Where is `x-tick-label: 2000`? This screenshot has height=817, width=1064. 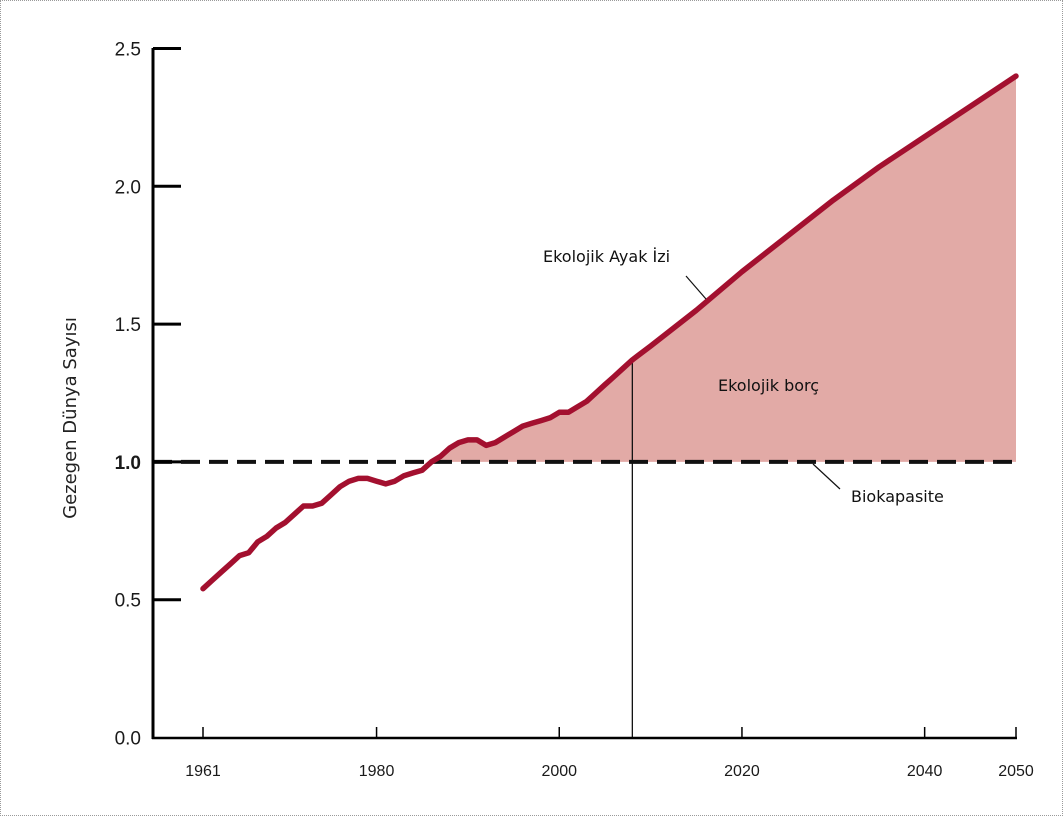 x-tick-label: 2000 is located at coordinates (559, 771).